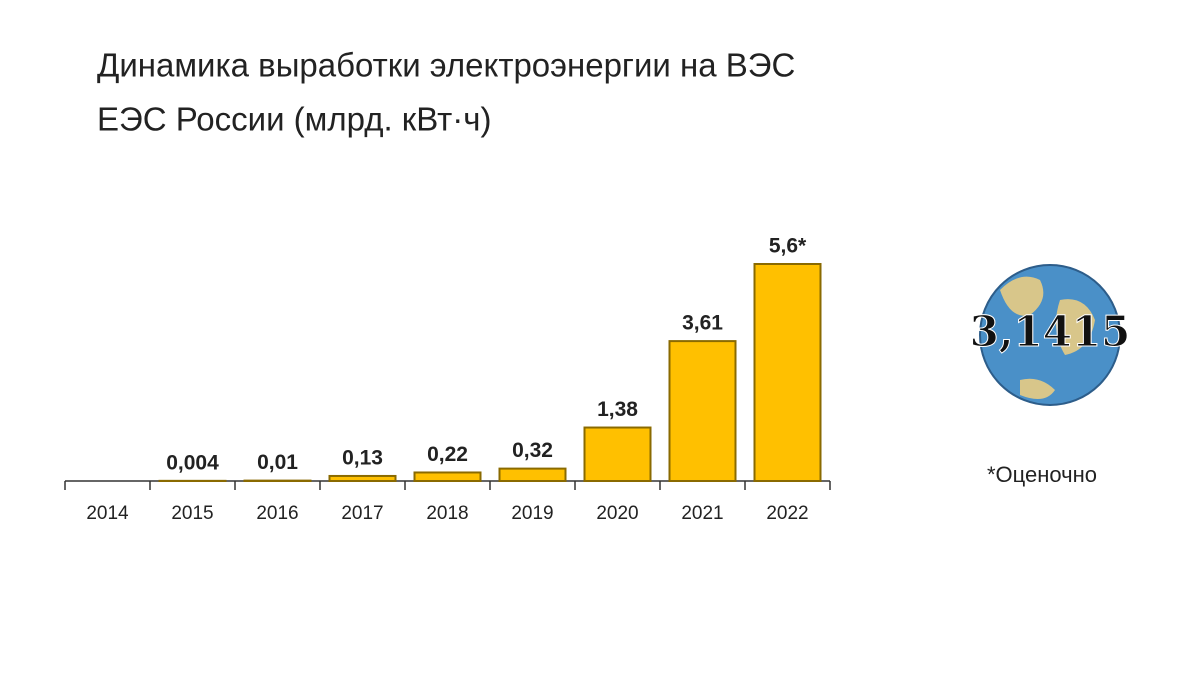  What do you see at coordinates (107, 513) in the screenshot?
I see `x-tick-label: 2014` at bounding box center [107, 513].